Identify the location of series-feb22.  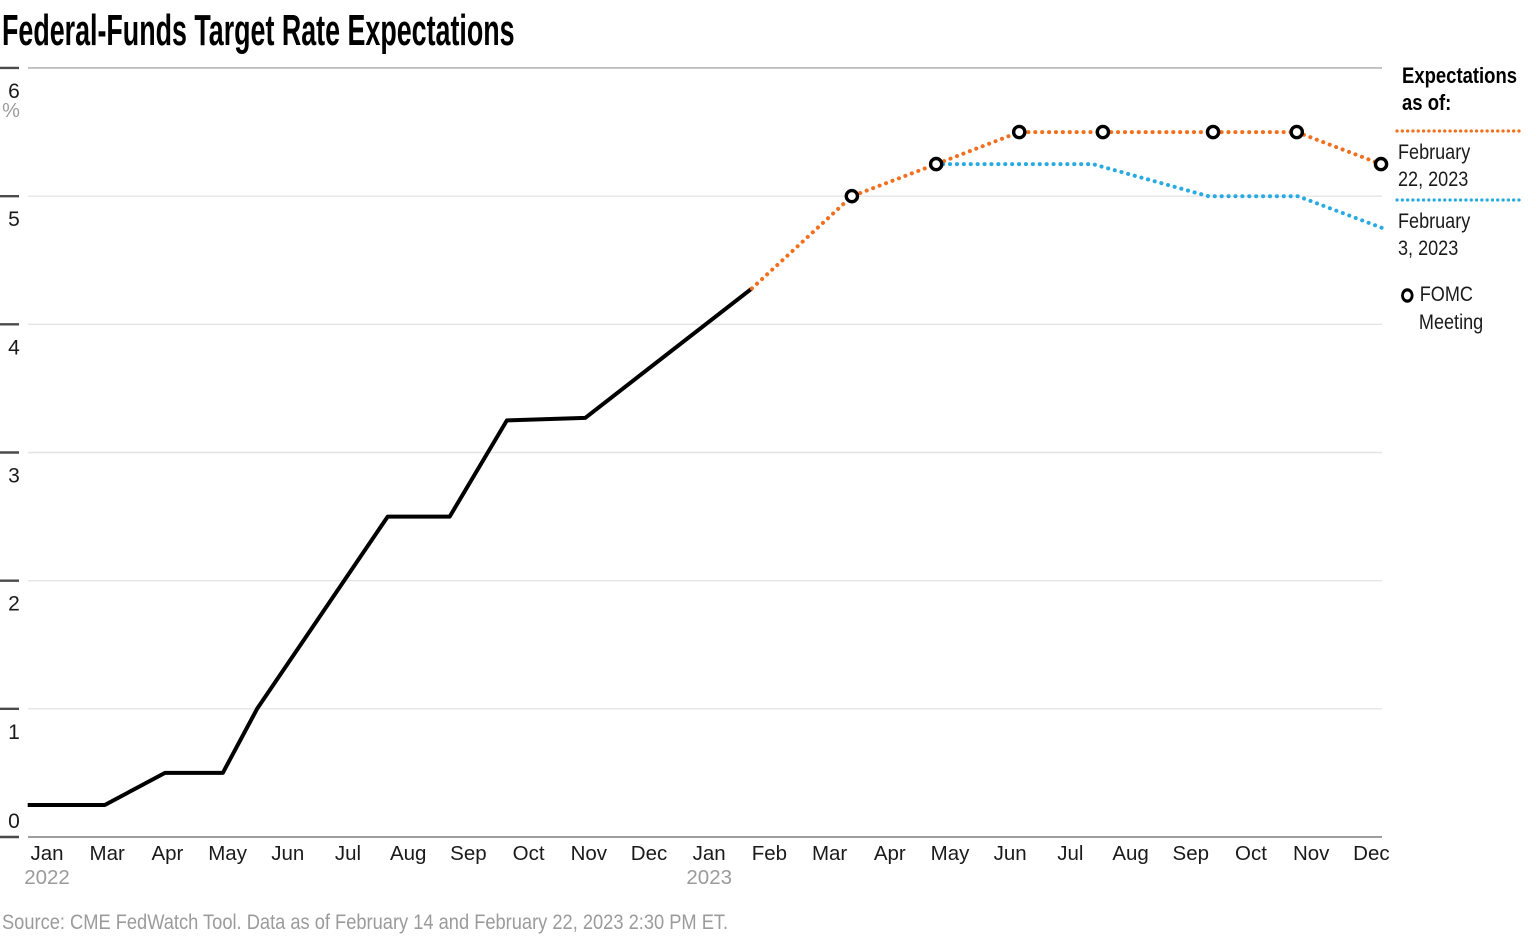
(1066, 210).